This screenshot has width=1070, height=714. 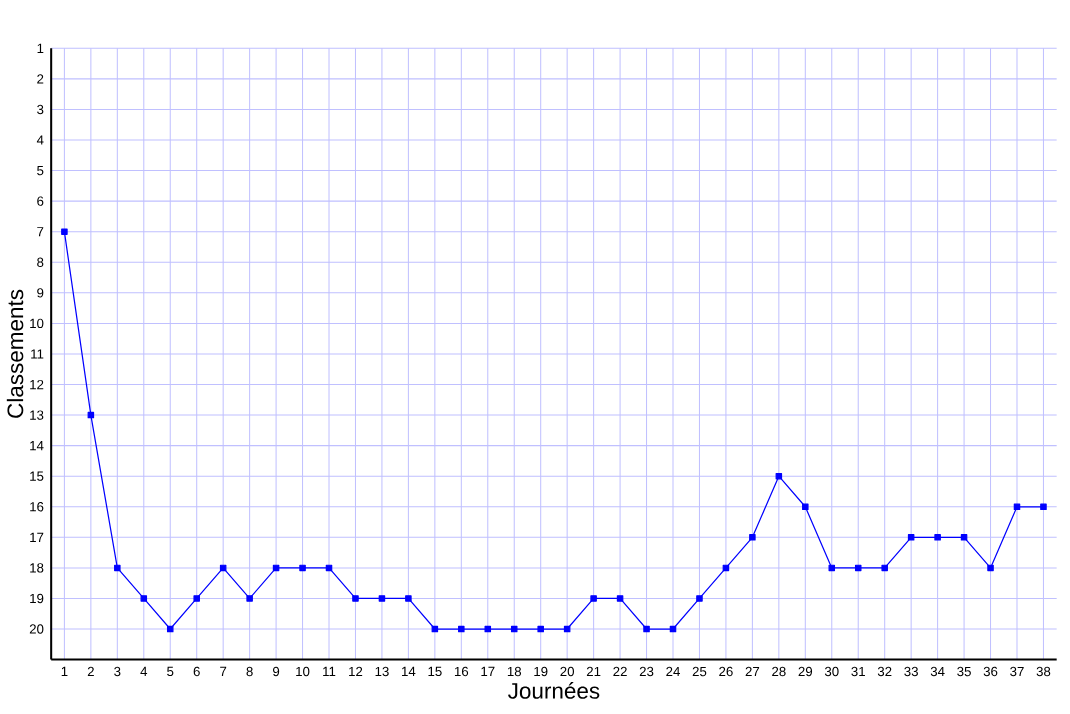 What do you see at coordinates (554, 690) in the screenshot?
I see `x-axis-title: Journées` at bounding box center [554, 690].